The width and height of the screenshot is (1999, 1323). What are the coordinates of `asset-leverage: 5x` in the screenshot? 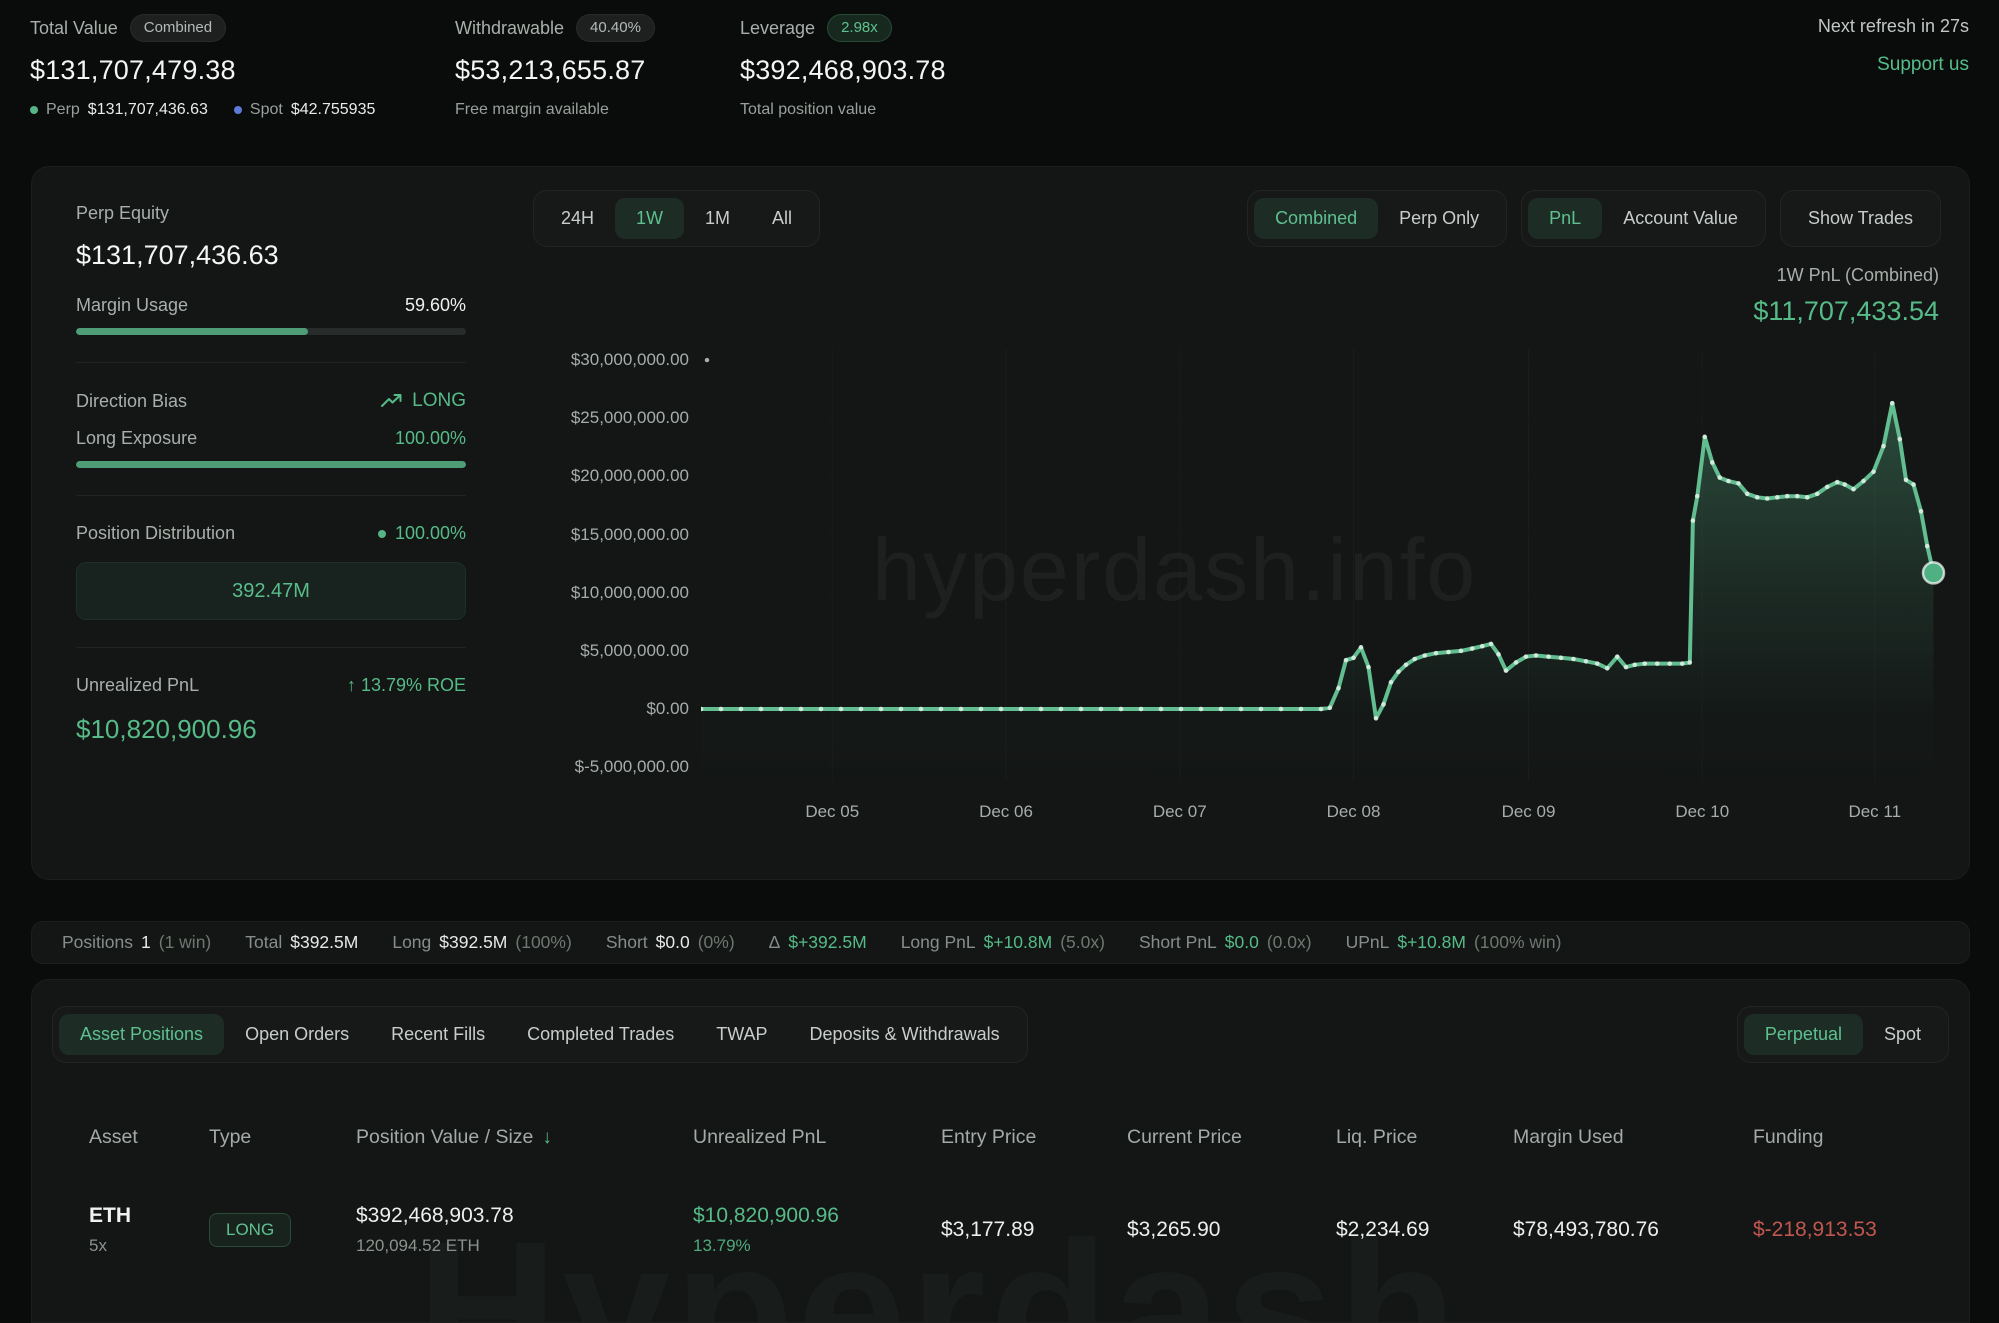 It's located at (98, 1245).